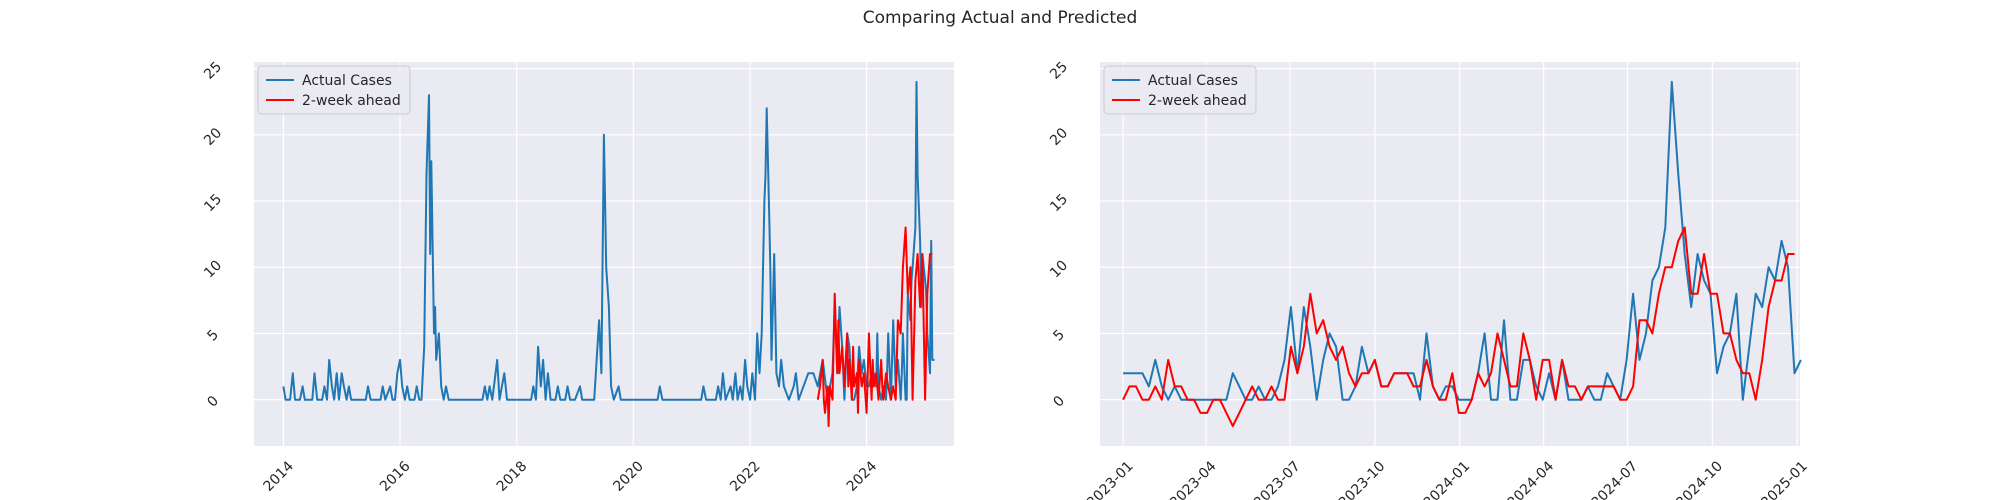 This screenshot has width=2000, height=500. Describe the element at coordinates (1699, 479) in the screenshot. I see `x-tick-label: 2024-10` at that location.